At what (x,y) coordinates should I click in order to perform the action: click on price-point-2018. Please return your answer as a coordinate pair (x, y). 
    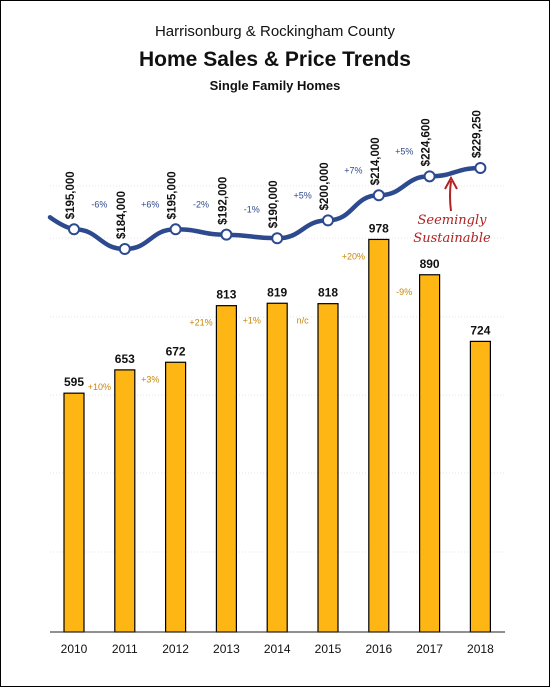
    Looking at the image, I should click on (480, 168).